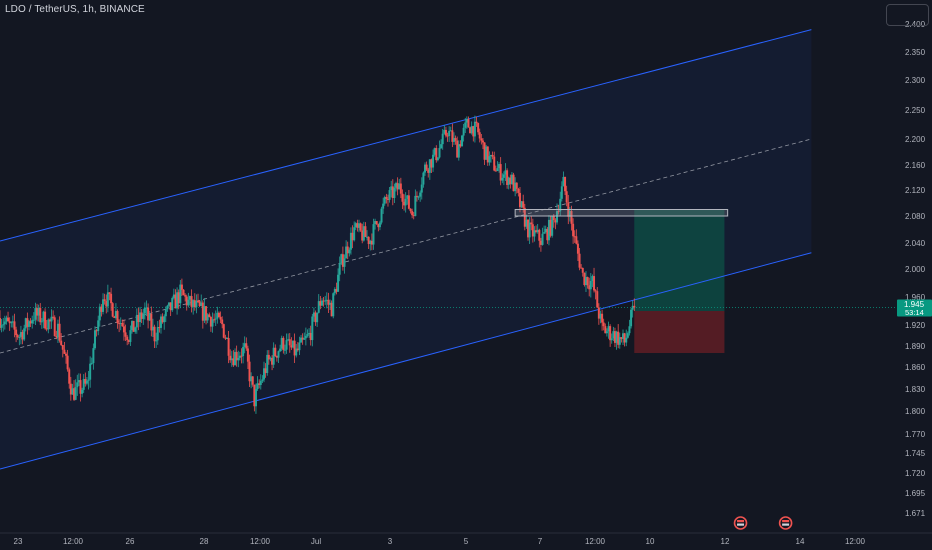 The width and height of the screenshot is (932, 550). Describe the element at coordinates (18, 541) in the screenshot. I see `time-tick-label: 23` at that location.